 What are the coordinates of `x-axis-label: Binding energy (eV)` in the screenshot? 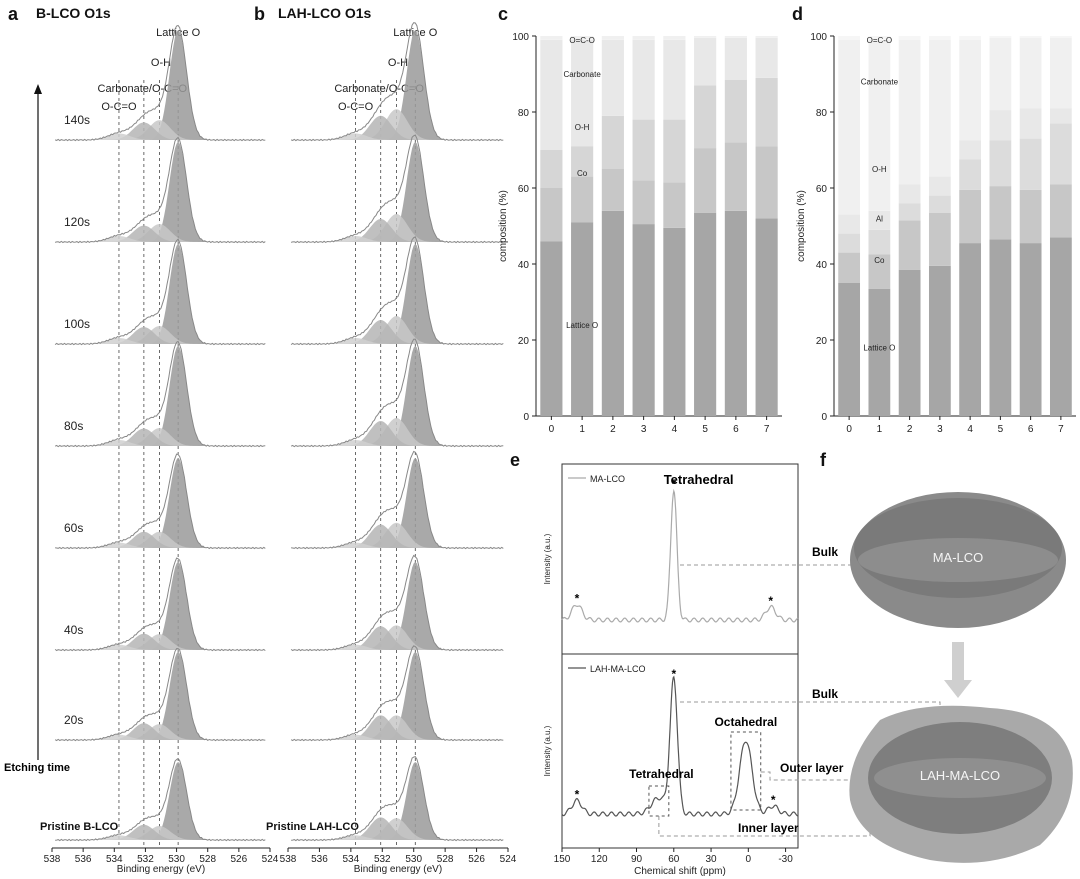 It's located at (161, 869).